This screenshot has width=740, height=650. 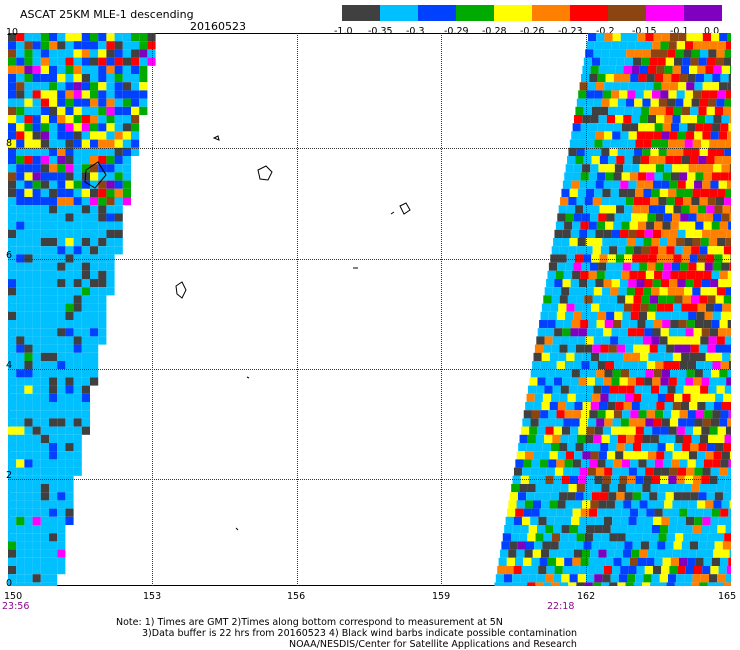 What do you see at coordinates (16, 606) in the screenshot?
I see `pass-time-left: 23:56` at bounding box center [16, 606].